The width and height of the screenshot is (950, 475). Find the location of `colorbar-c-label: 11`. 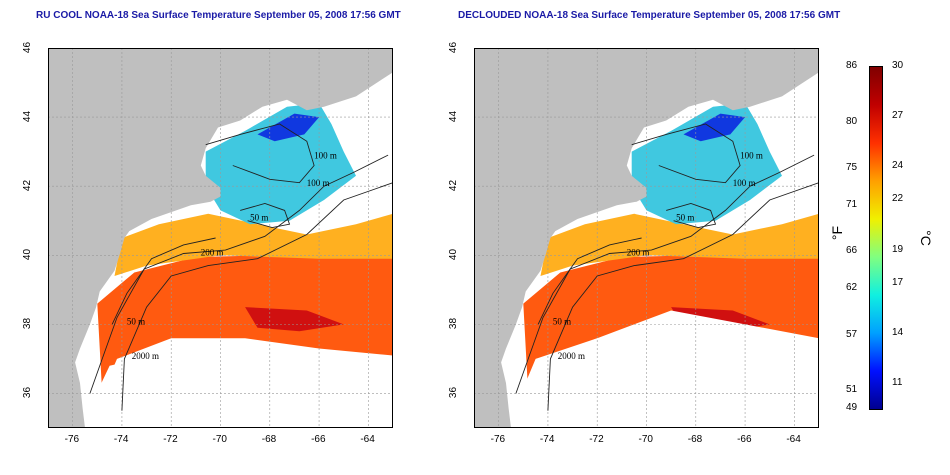

colorbar-c-label: 11 is located at coordinates (897, 382).